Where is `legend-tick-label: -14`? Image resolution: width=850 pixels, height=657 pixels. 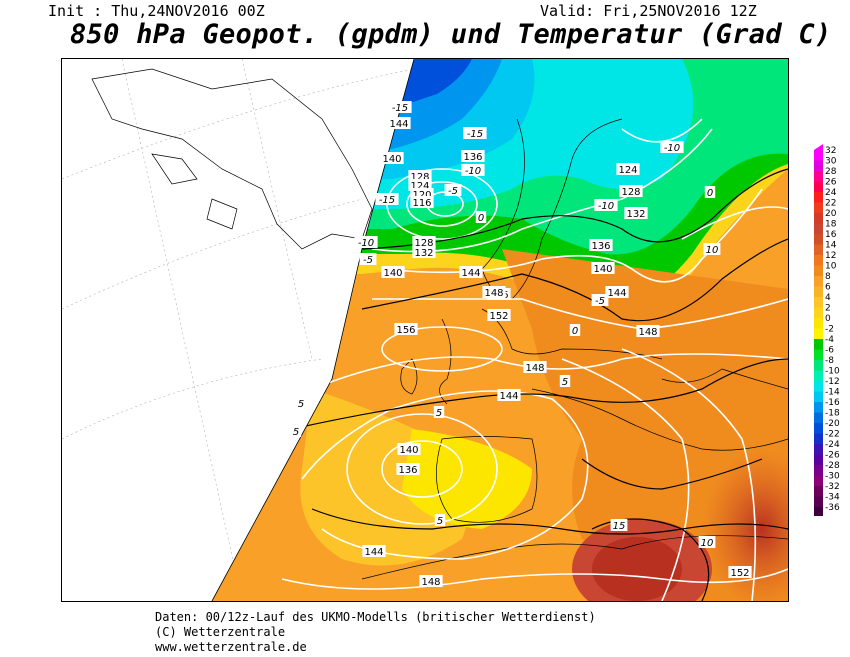
legend-tick-label: -14 is located at coordinates (832, 393).